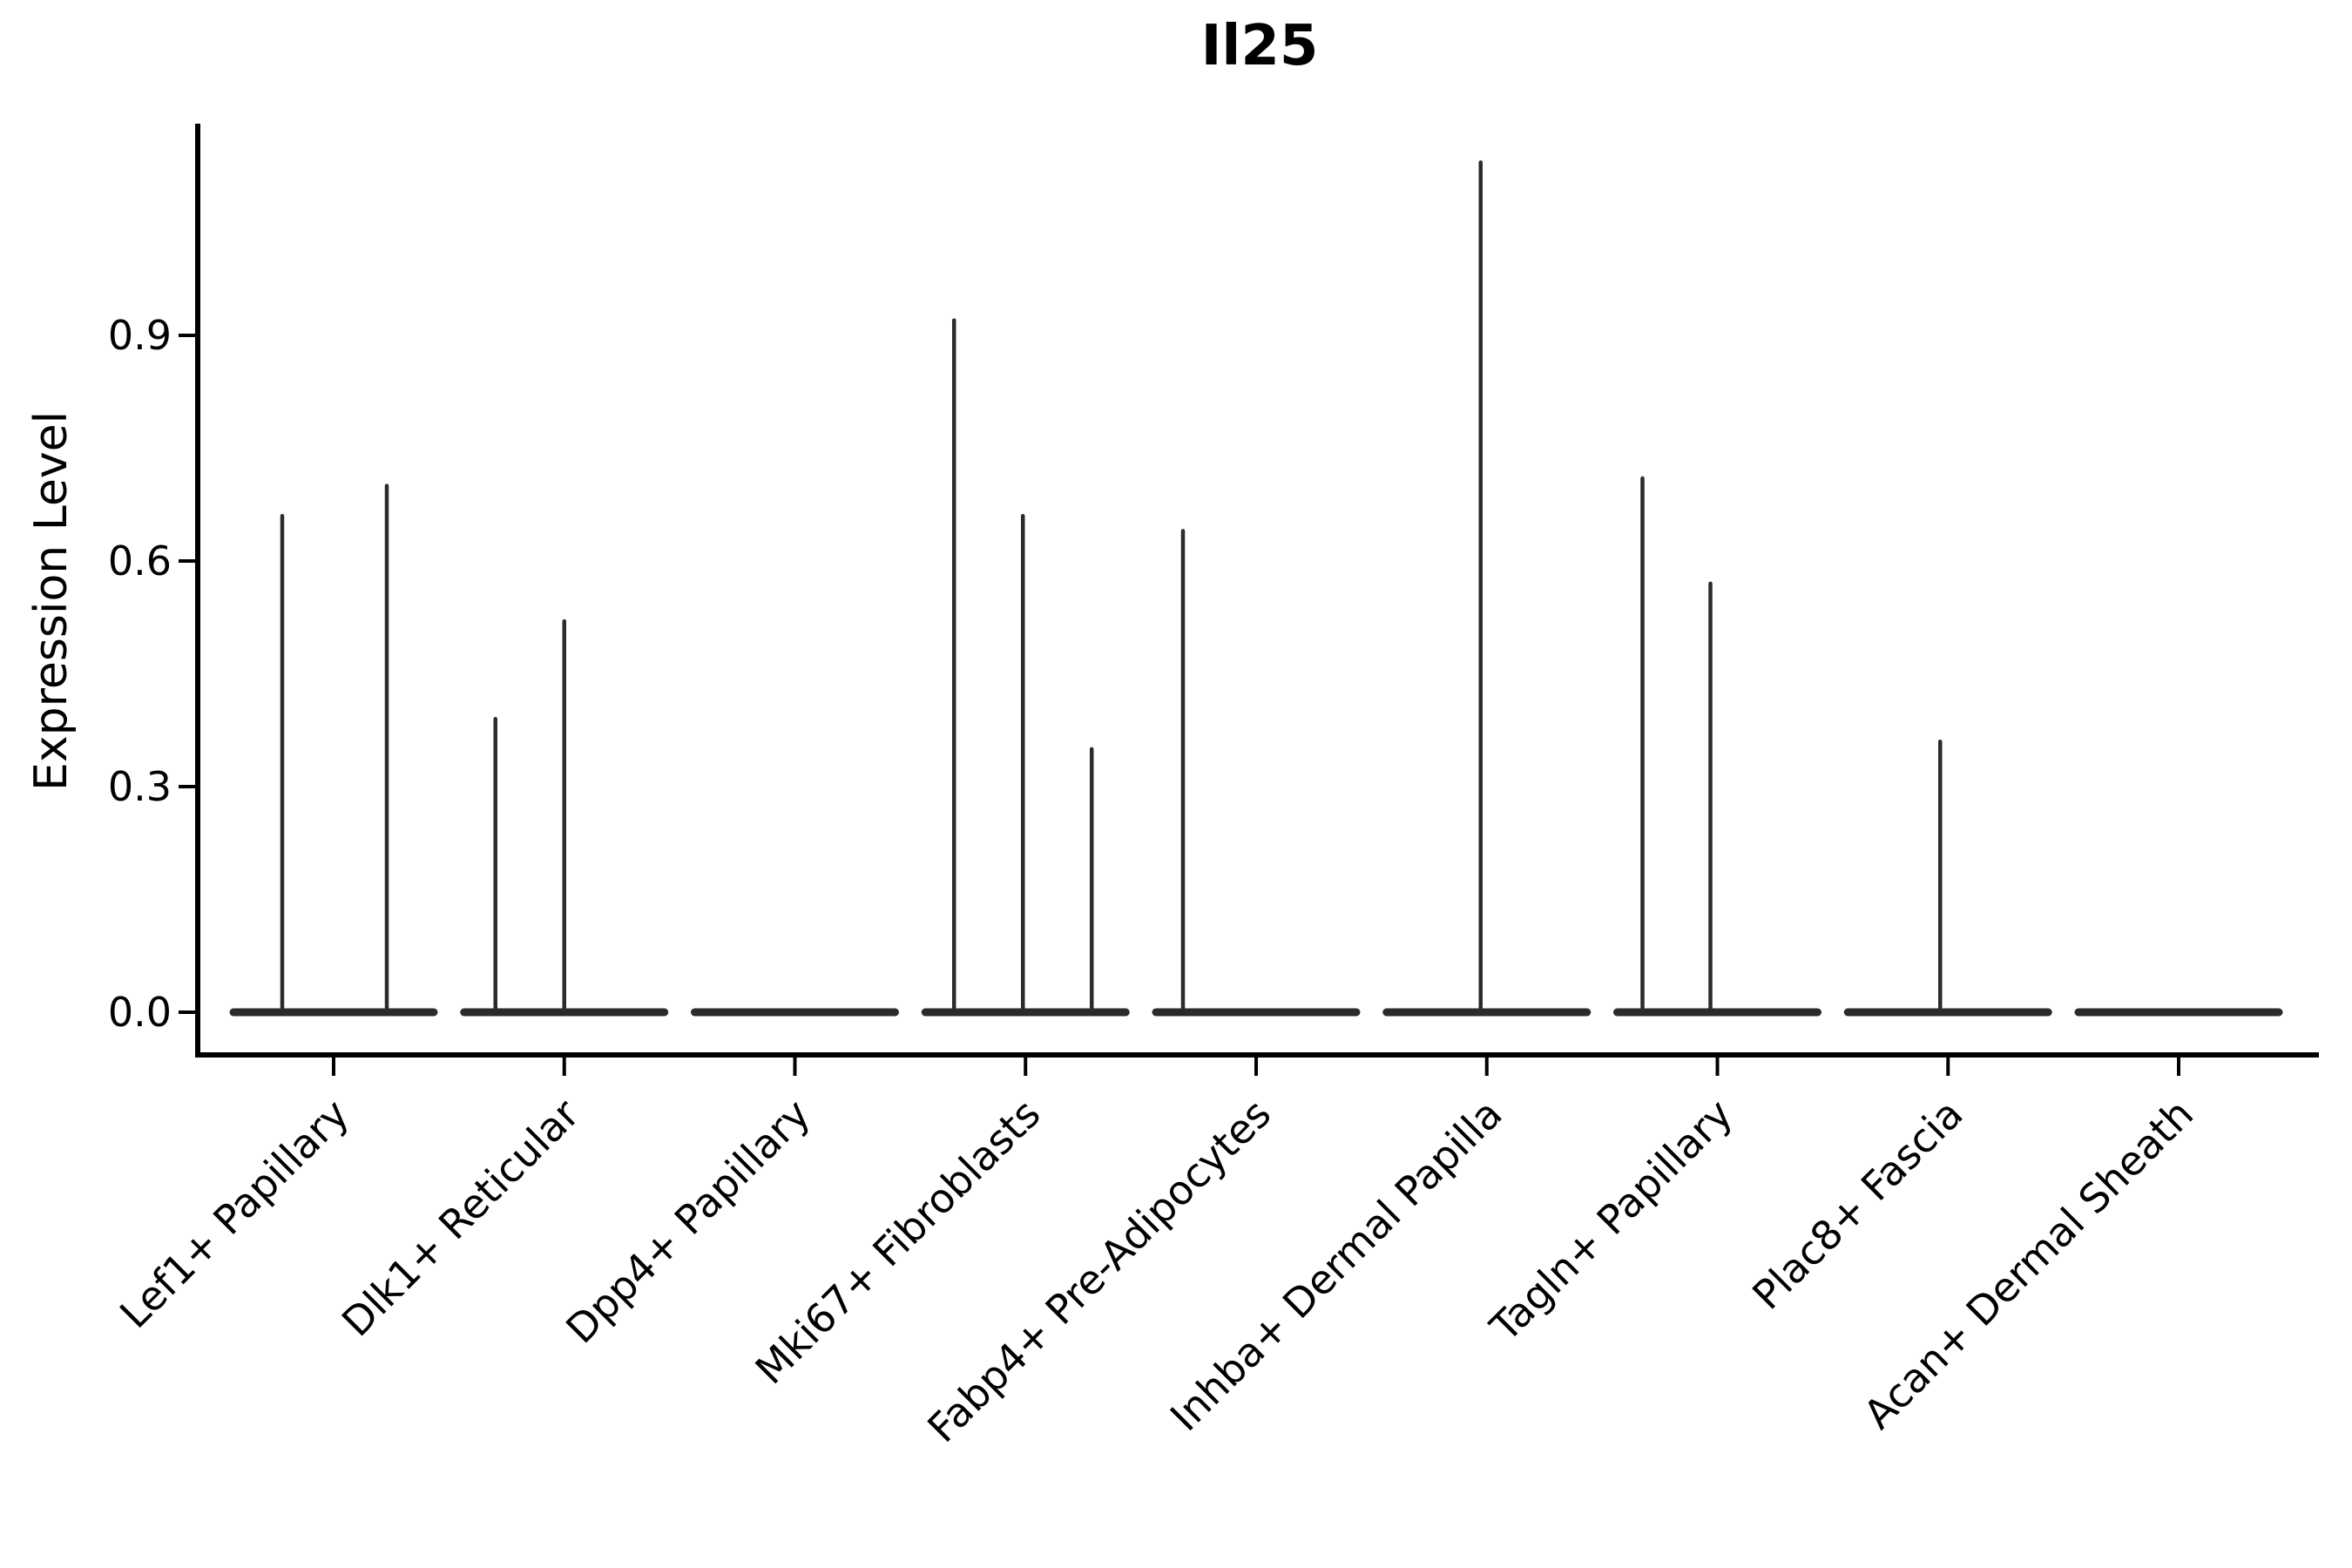  Describe the element at coordinates (139, 561) in the screenshot. I see `y-tick-label: 0.6` at that location.